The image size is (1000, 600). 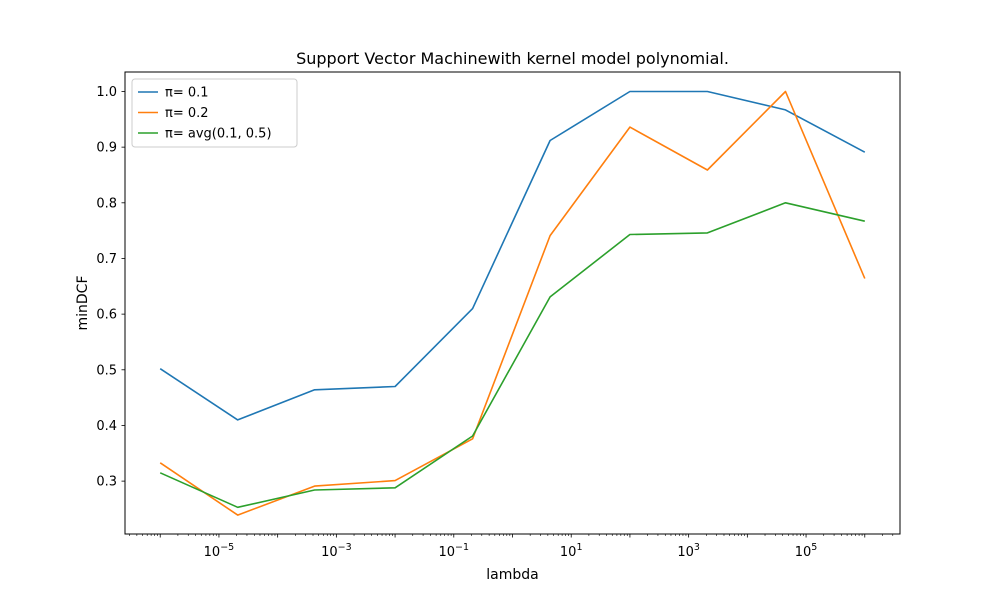 What do you see at coordinates (218, 134) in the screenshot?
I see `legend-label: π= avg(0.1, 0.5)` at bounding box center [218, 134].